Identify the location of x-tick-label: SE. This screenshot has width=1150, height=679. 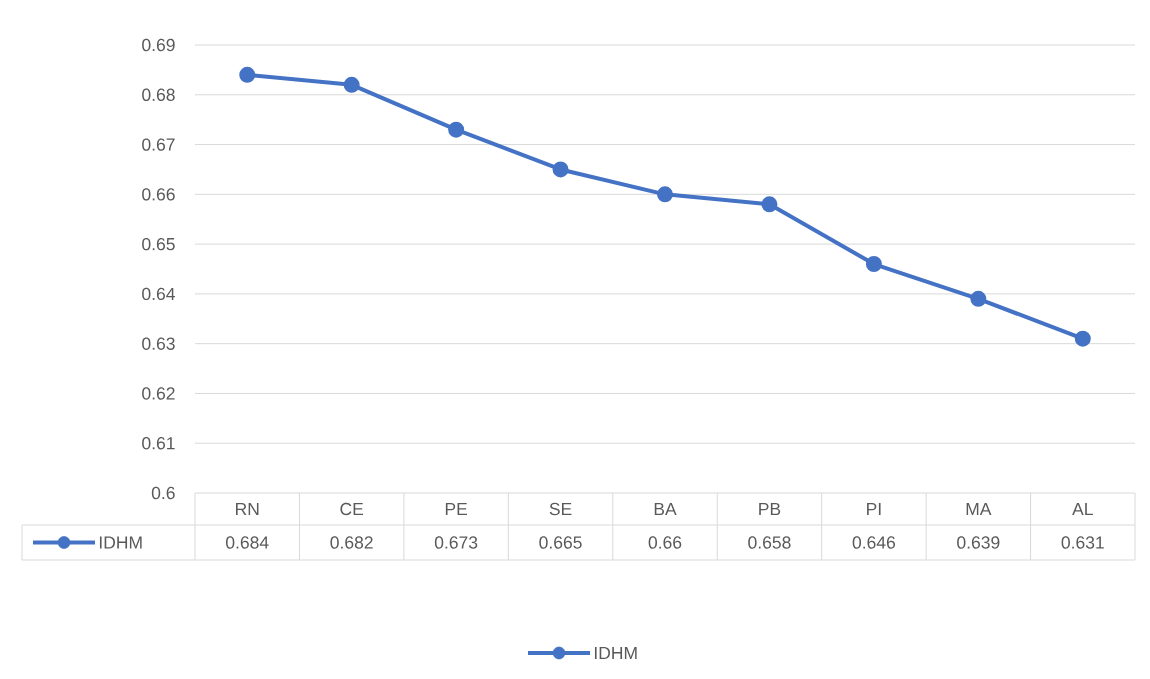
(560, 509).